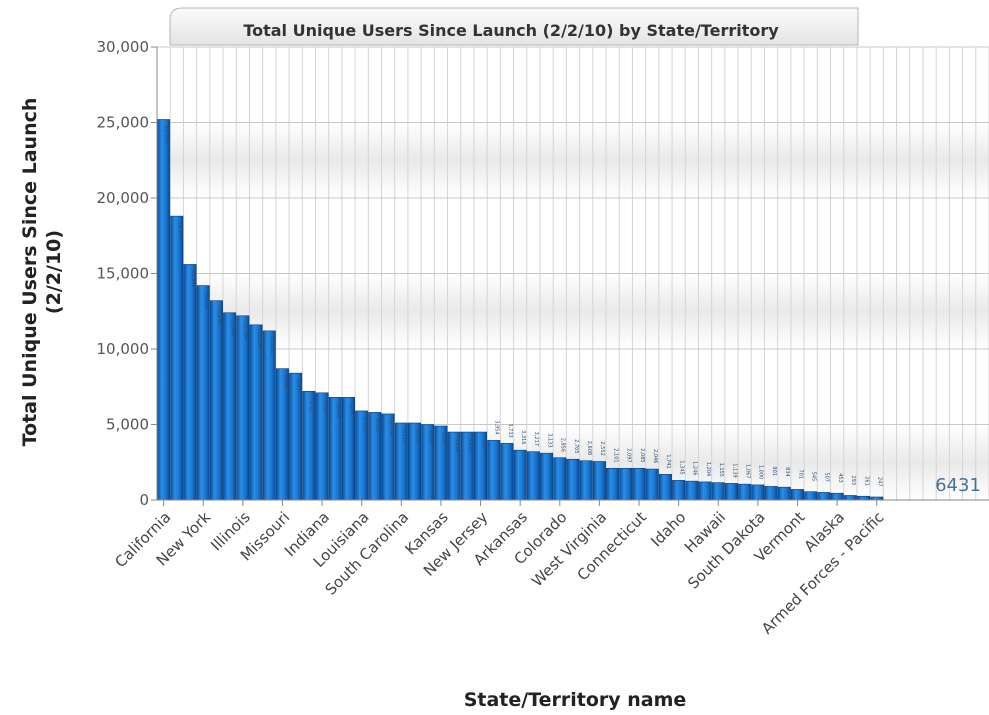 The image size is (989, 715). Describe the element at coordinates (365, 424) in the screenshot. I see `value-label: 5,925` at that location.